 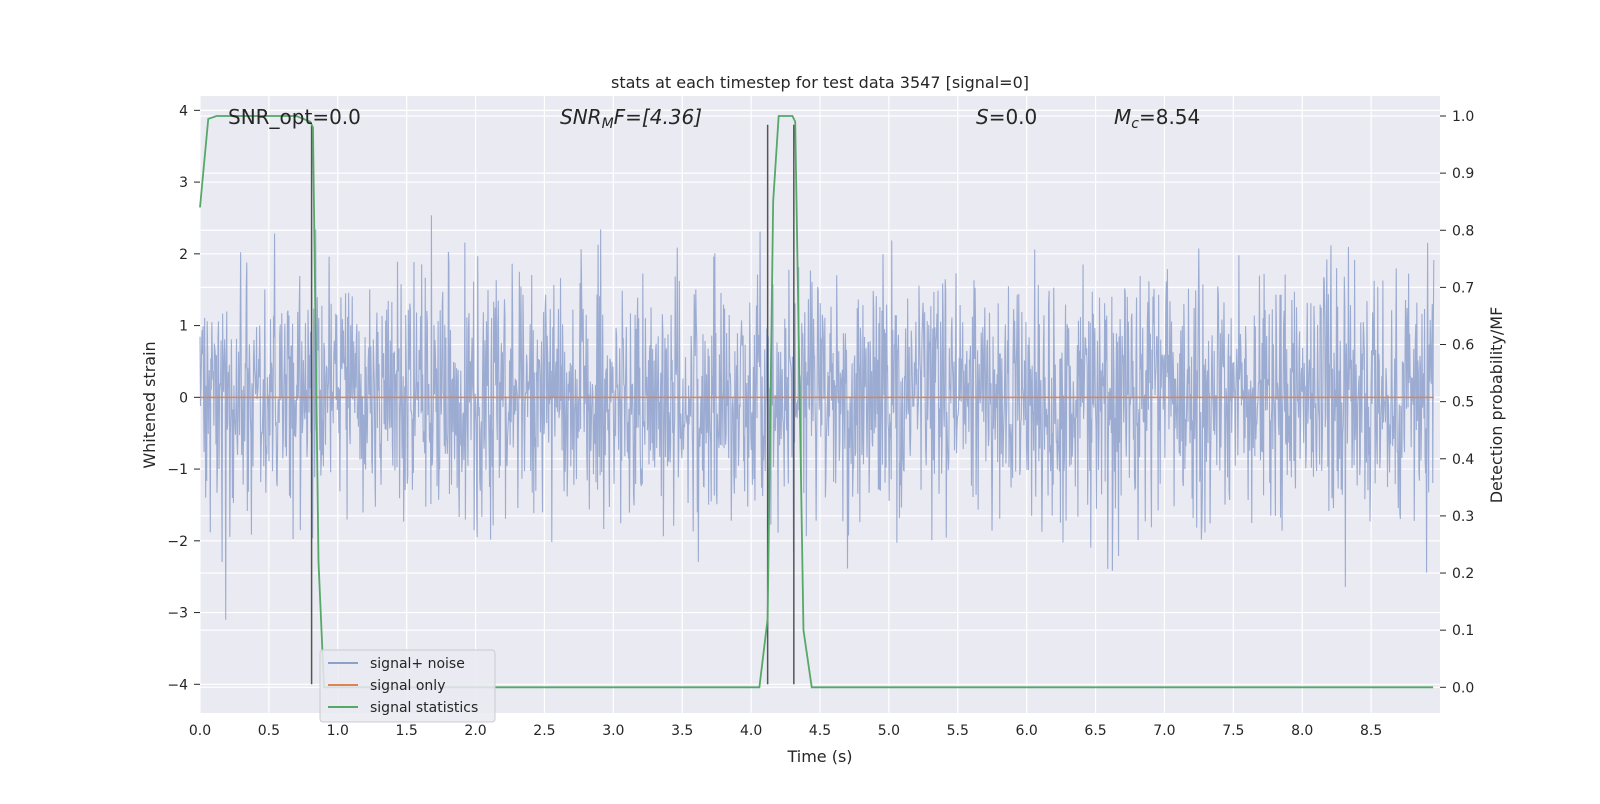 What do you see at coordinates (958, 731) in the screenshot?
I see `x-tick-label: 5.5` at bounding box center [958, 731].